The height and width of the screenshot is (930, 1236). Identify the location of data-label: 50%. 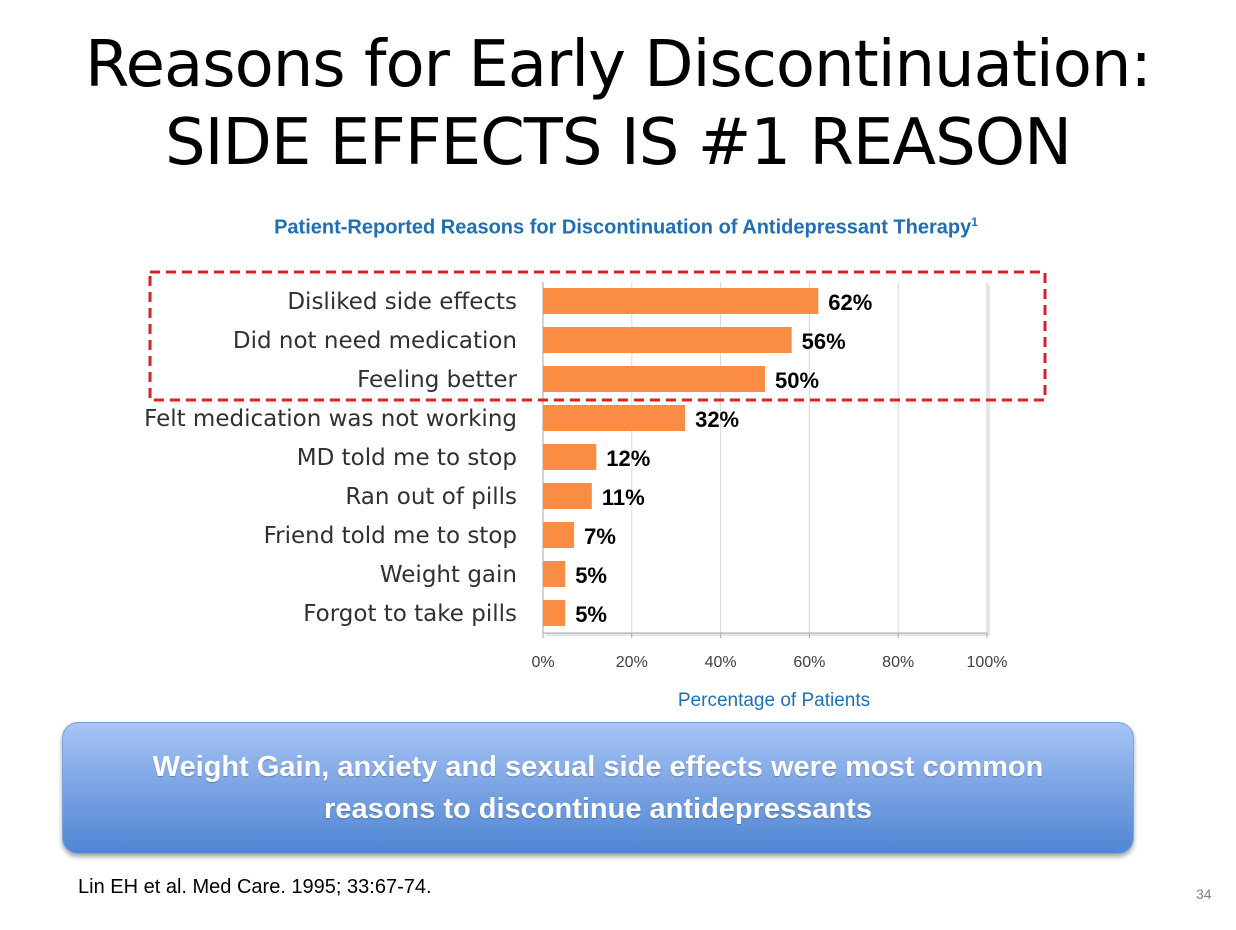
(797, 380).